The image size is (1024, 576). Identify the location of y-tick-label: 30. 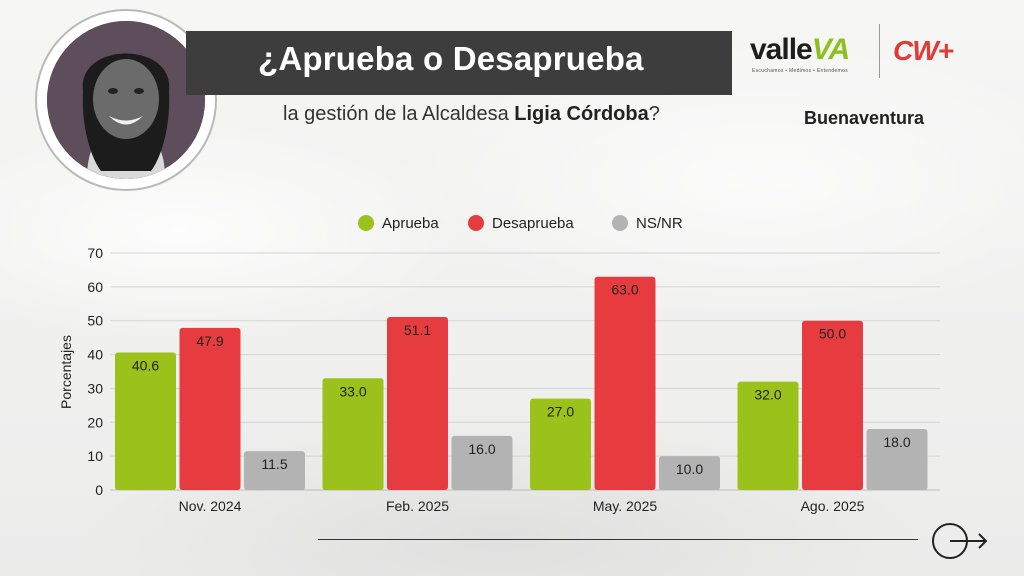
(95, 388).